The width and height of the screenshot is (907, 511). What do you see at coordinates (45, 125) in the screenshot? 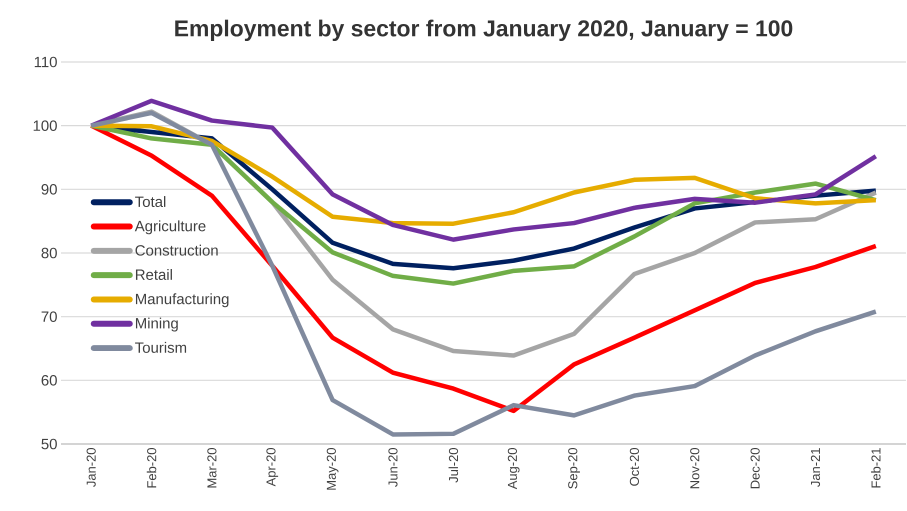
I see `y-tick-label: 100` at bounding box center [45, 125].